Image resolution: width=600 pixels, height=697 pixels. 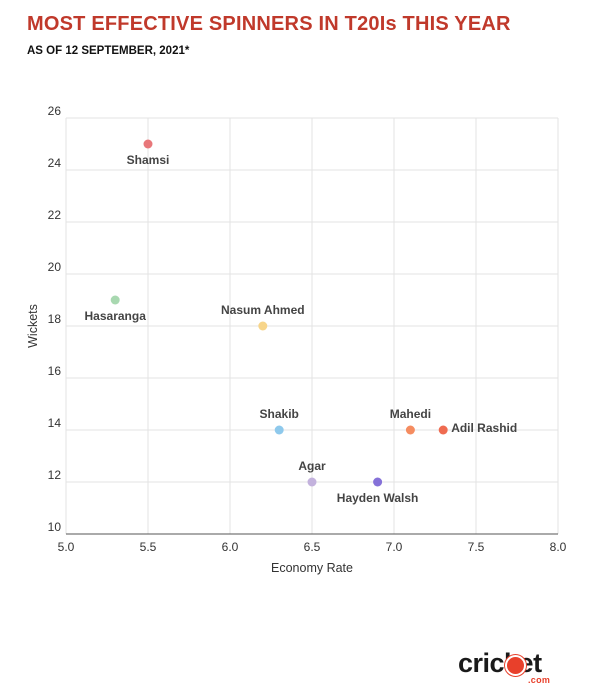 I want to click on y-tick-label: 16, so click(x=55, y=371).